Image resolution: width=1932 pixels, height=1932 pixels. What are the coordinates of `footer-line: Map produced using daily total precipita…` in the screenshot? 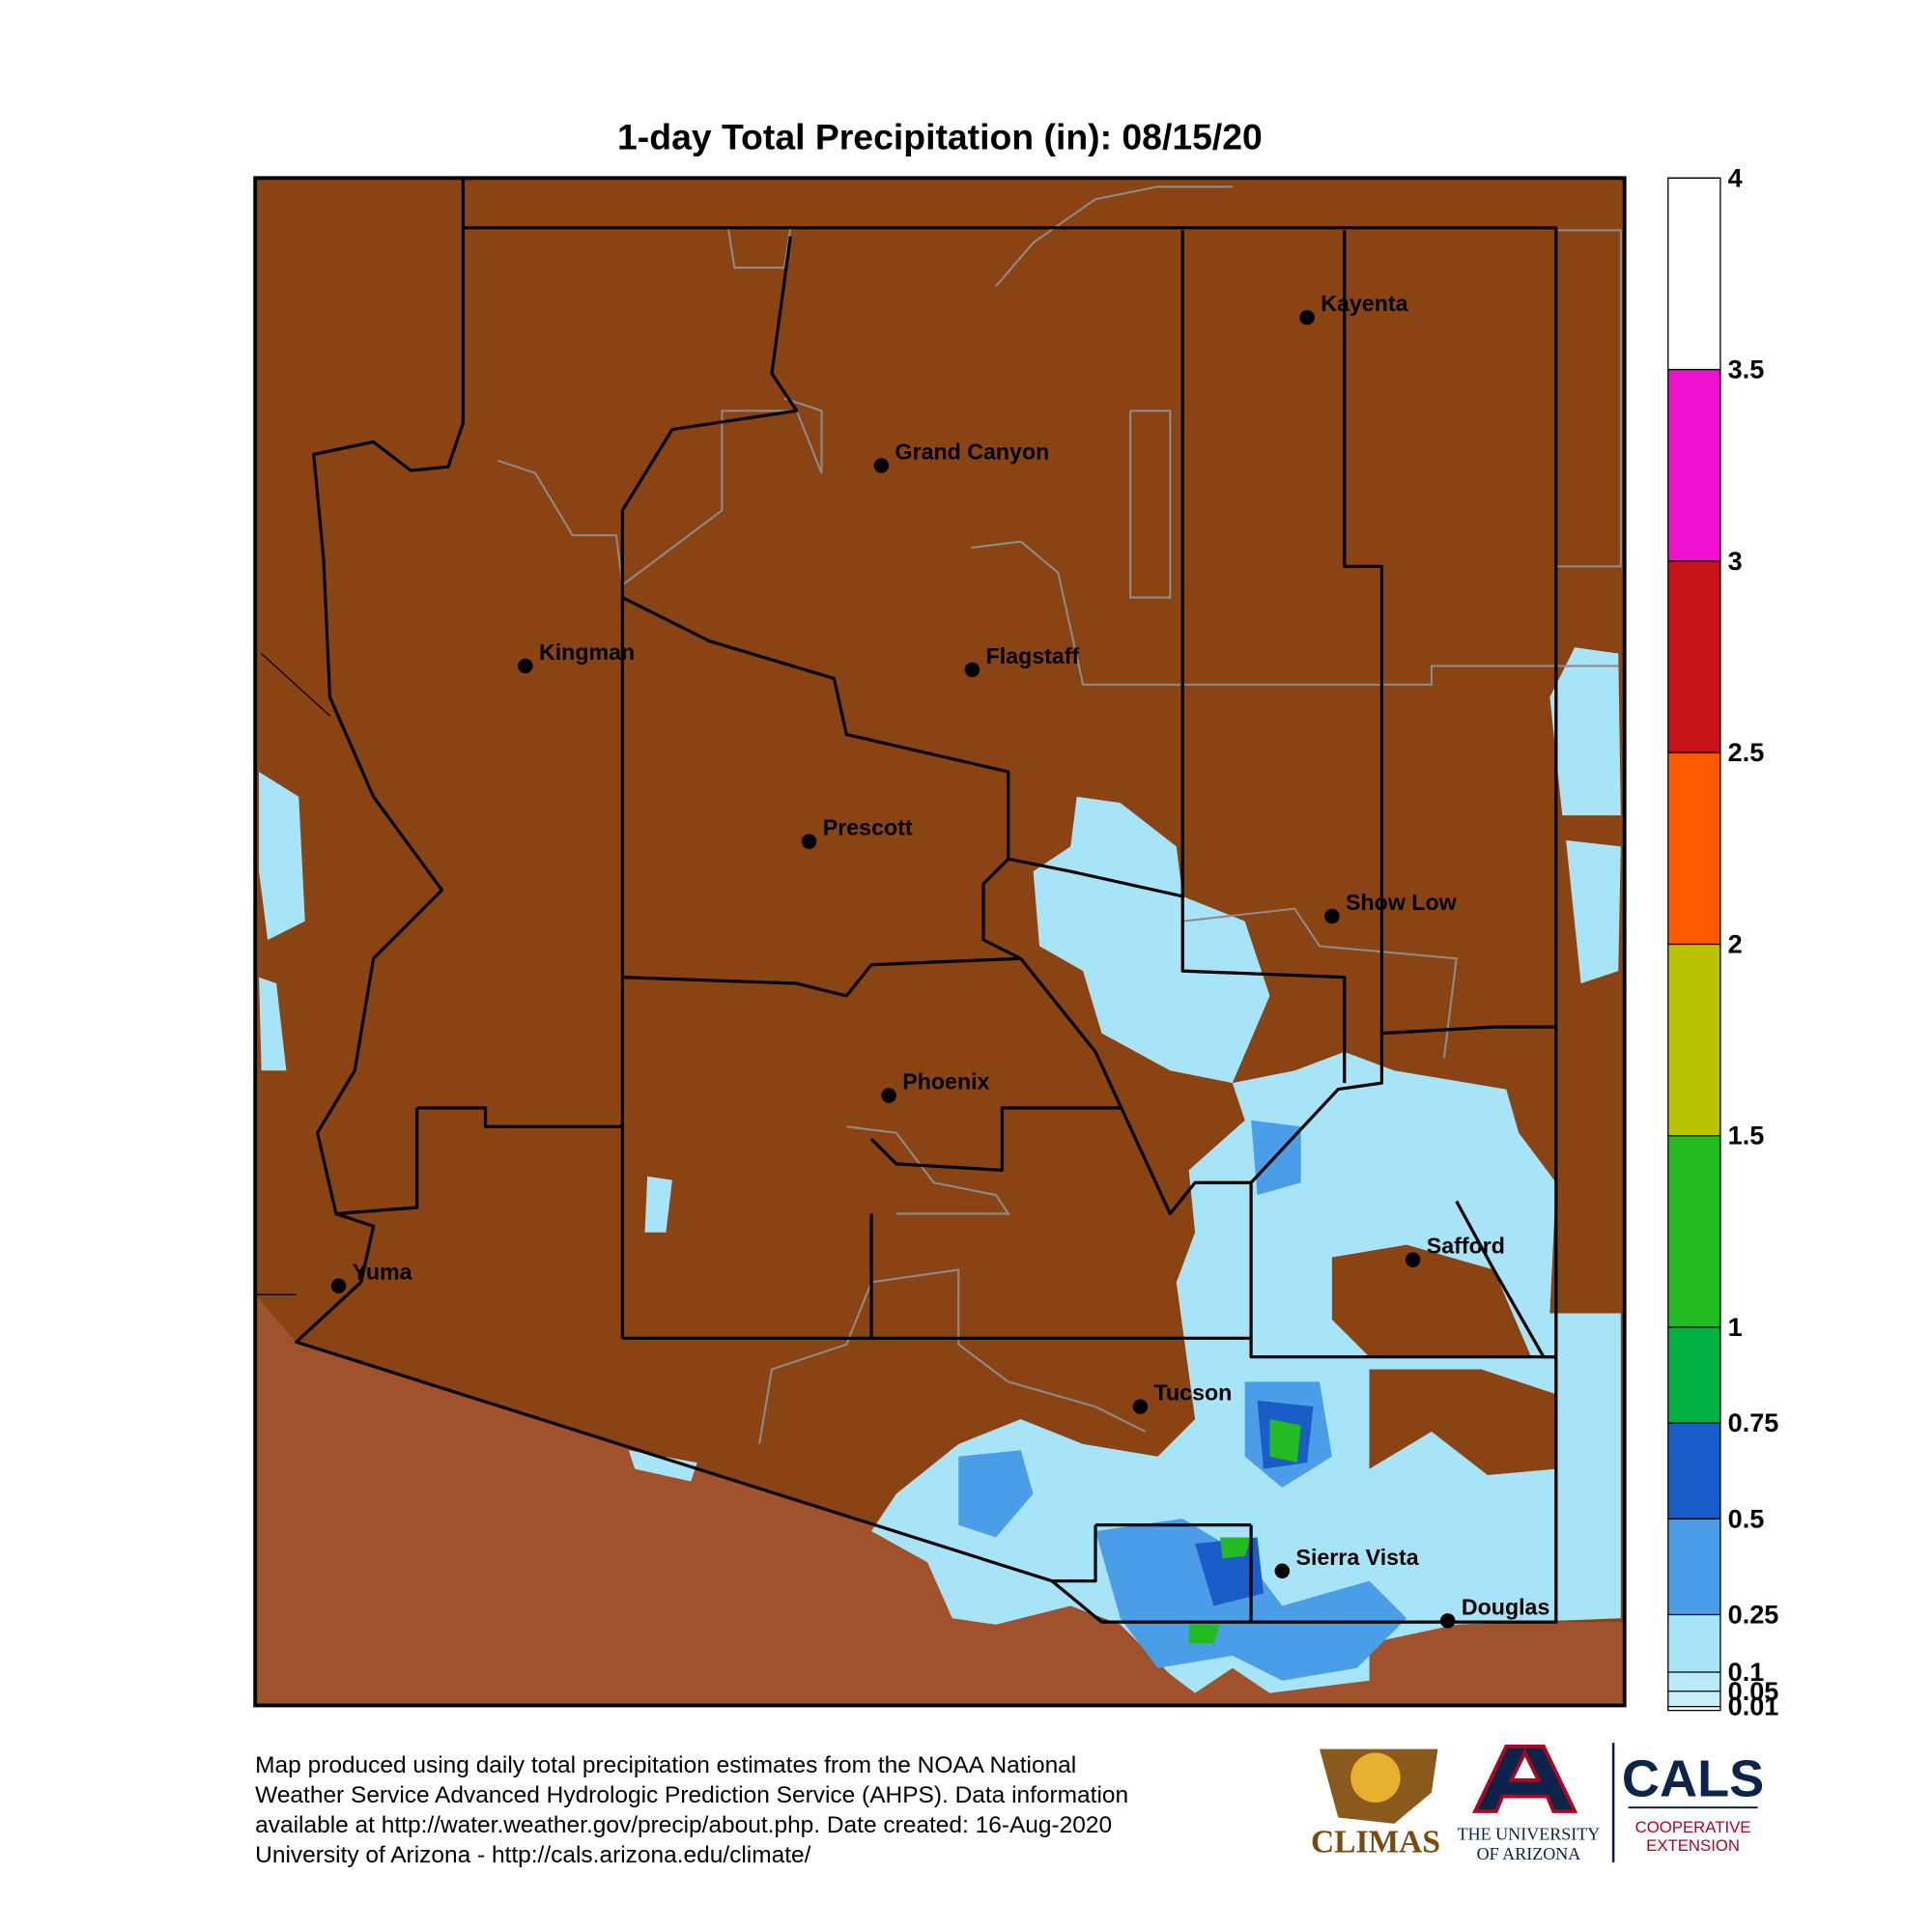 It's located at (665, 1765).